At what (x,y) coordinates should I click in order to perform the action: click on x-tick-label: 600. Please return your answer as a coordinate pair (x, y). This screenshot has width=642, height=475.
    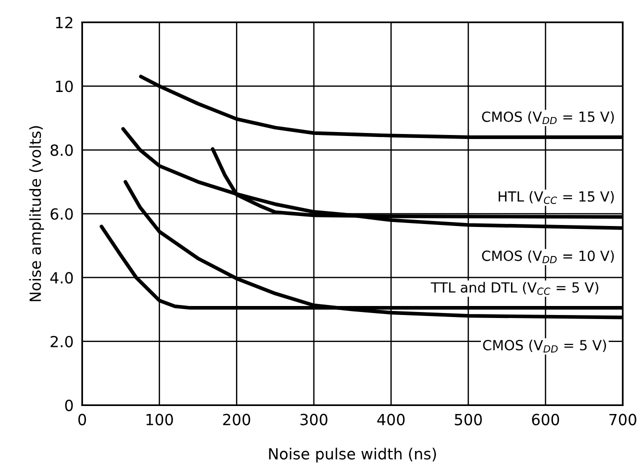
    Looking at the image, I should click on (546, 420).